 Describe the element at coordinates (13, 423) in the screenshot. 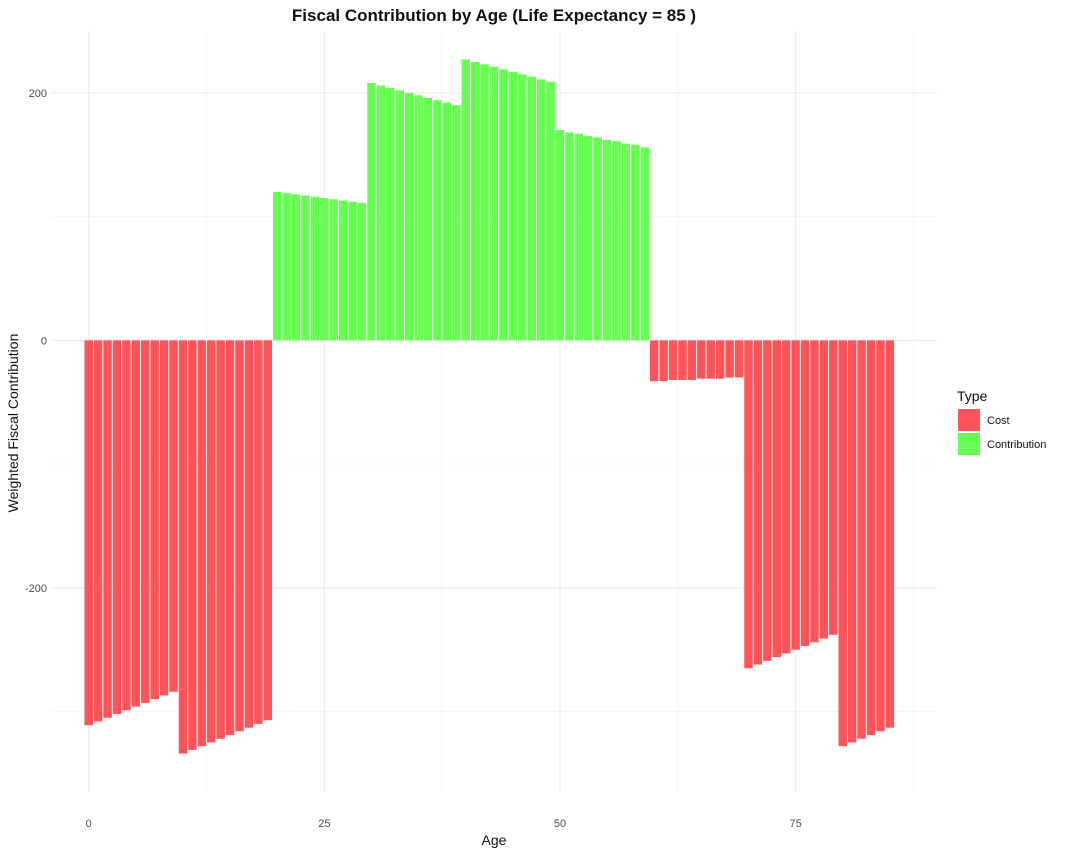

I see `y-axis-title: Weighted Fiscal Contribution` at that location.